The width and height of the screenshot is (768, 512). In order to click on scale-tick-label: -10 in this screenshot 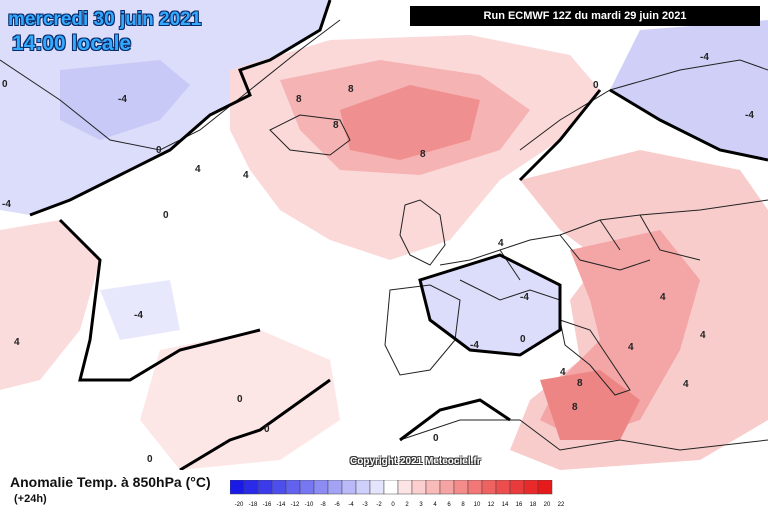, I will do `click(309, 505)`.